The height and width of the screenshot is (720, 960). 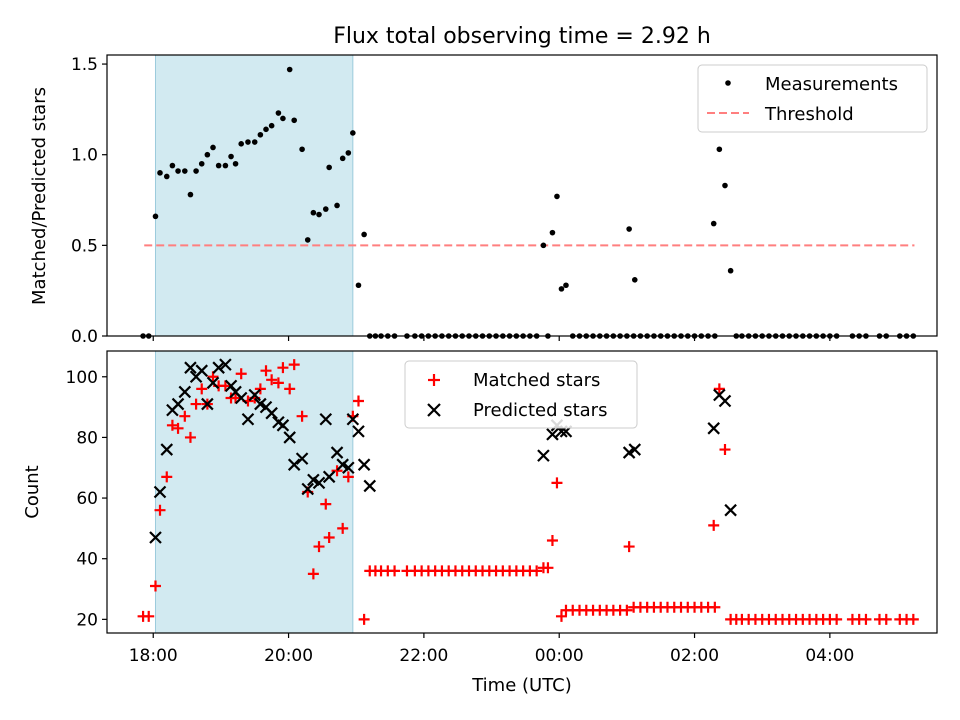 I want to click on bottom-y-tick-label: 60, so click(x=87, y=499).